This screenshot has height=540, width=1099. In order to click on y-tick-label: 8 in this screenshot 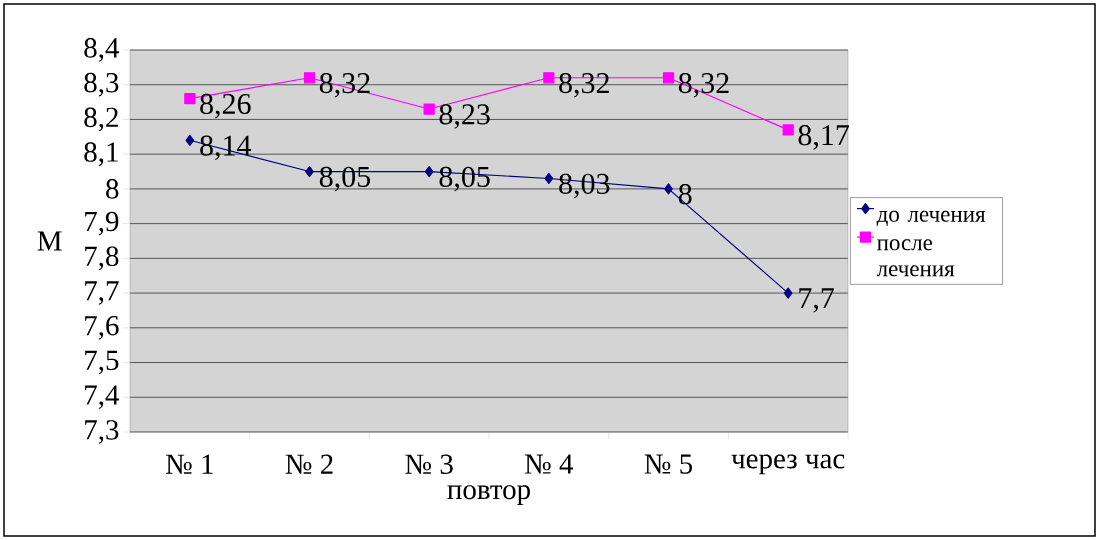, I will do `click(112, 189)`.